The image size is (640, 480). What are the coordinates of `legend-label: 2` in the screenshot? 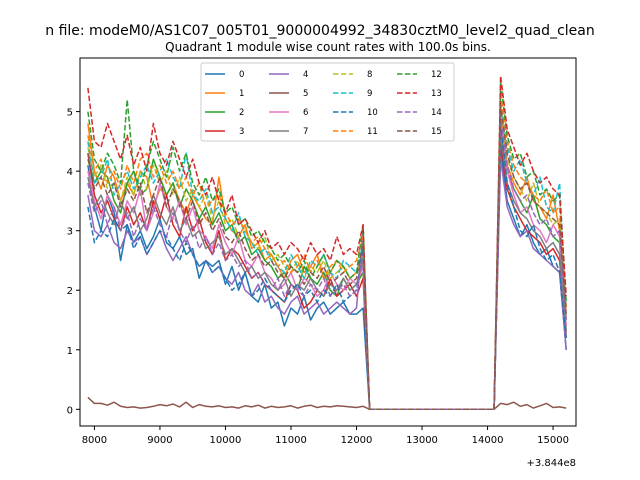 It's located at (241, 113).